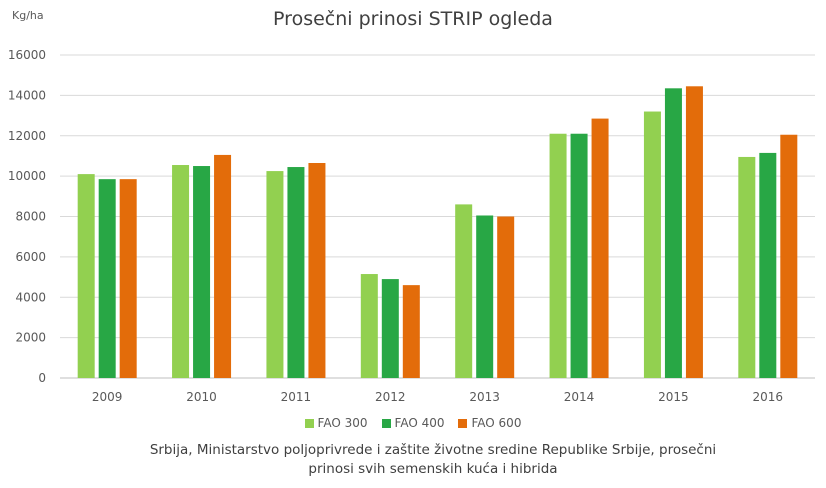 Image resolution: width=826 pixels, height=488 pixels. I want to click on legend-label: FAO 400, so click(419, 423).